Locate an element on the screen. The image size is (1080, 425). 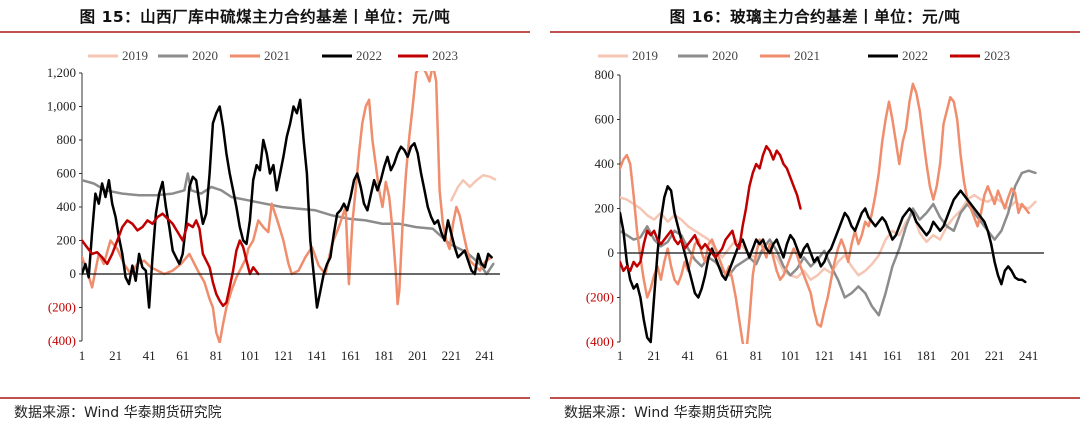
y-tick-label: 1,000 is located at coordinates (61, 106).